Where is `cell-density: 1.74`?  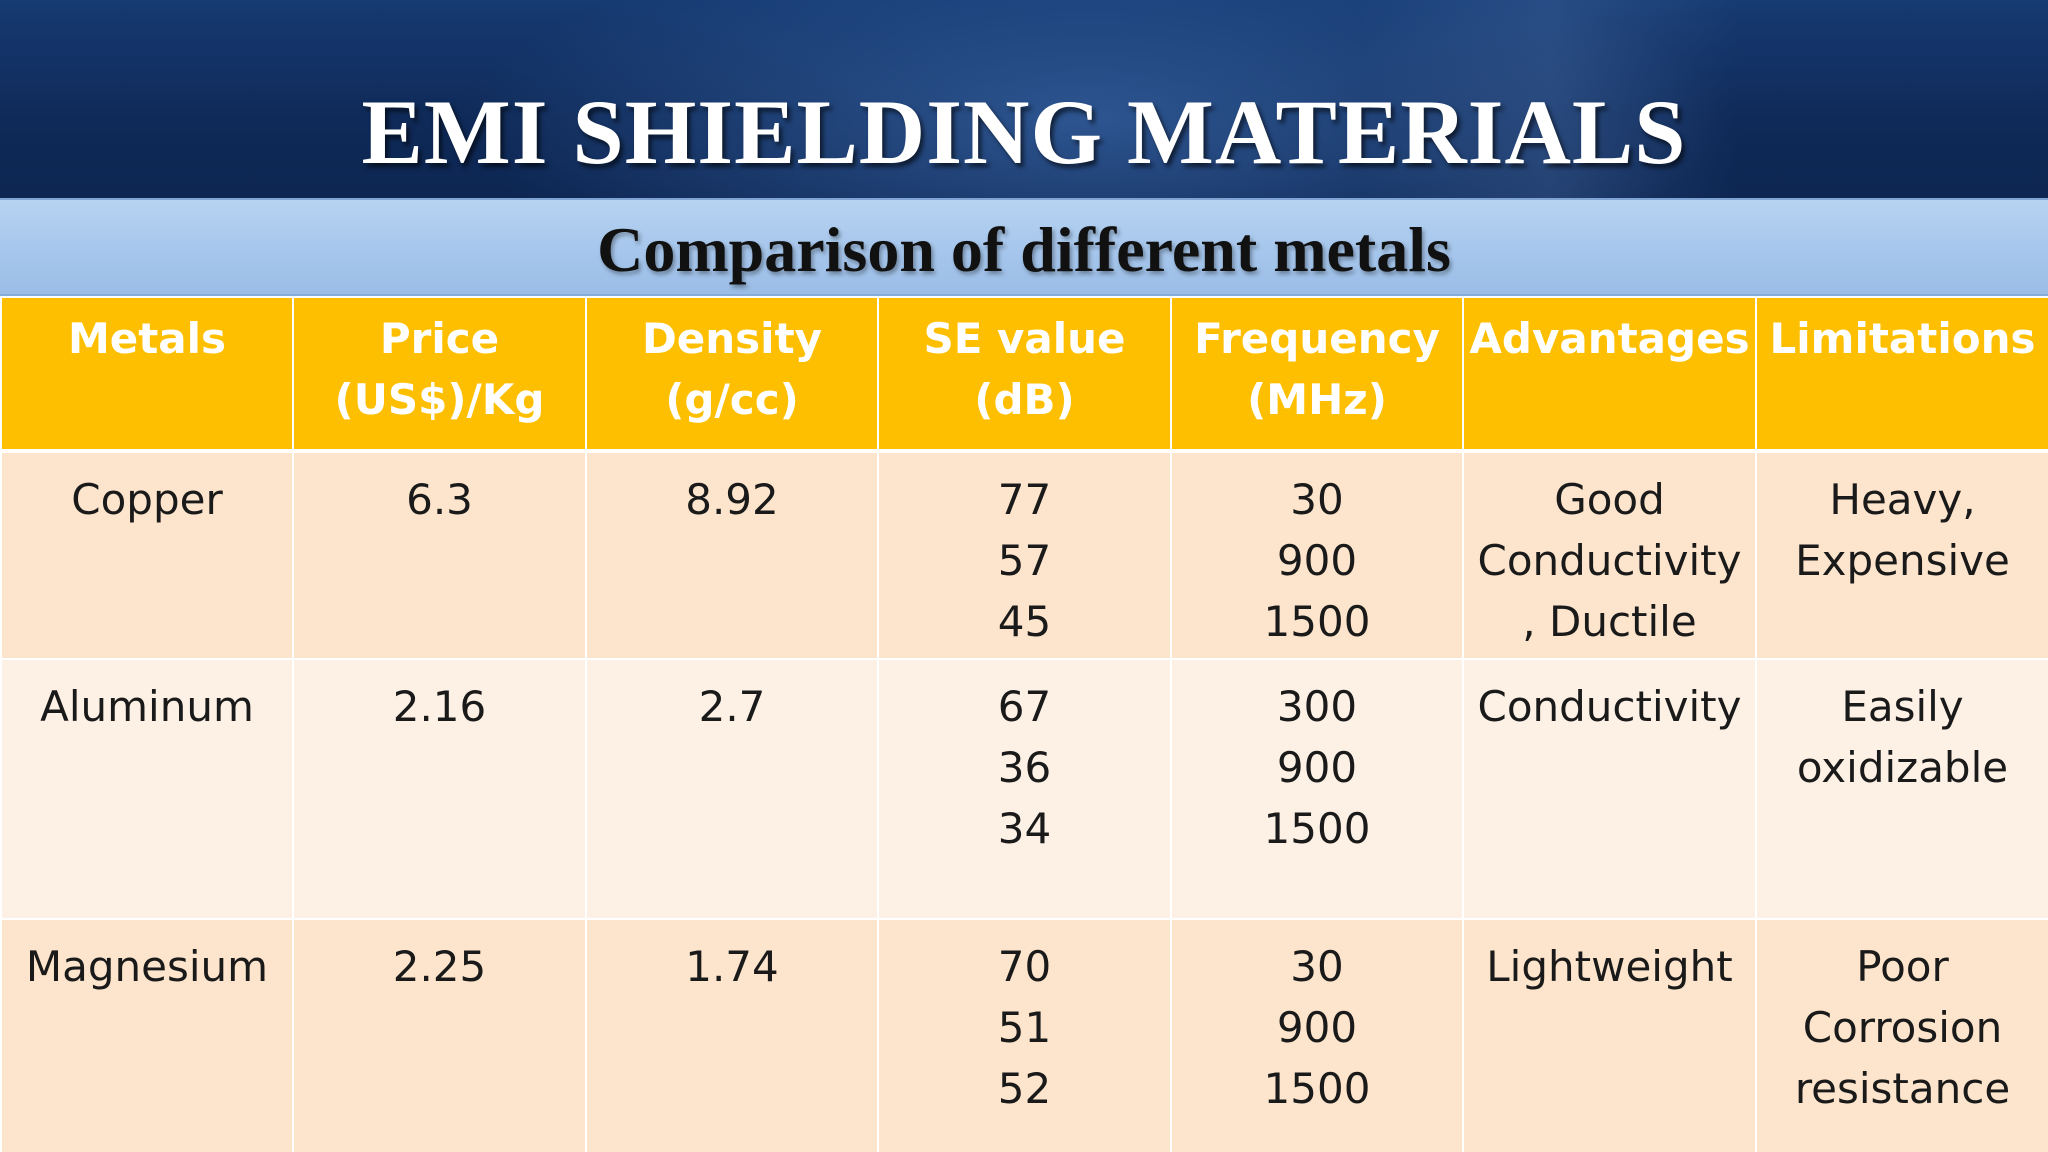 cell-density: 1.74 is located at coordinates (732, 1035).